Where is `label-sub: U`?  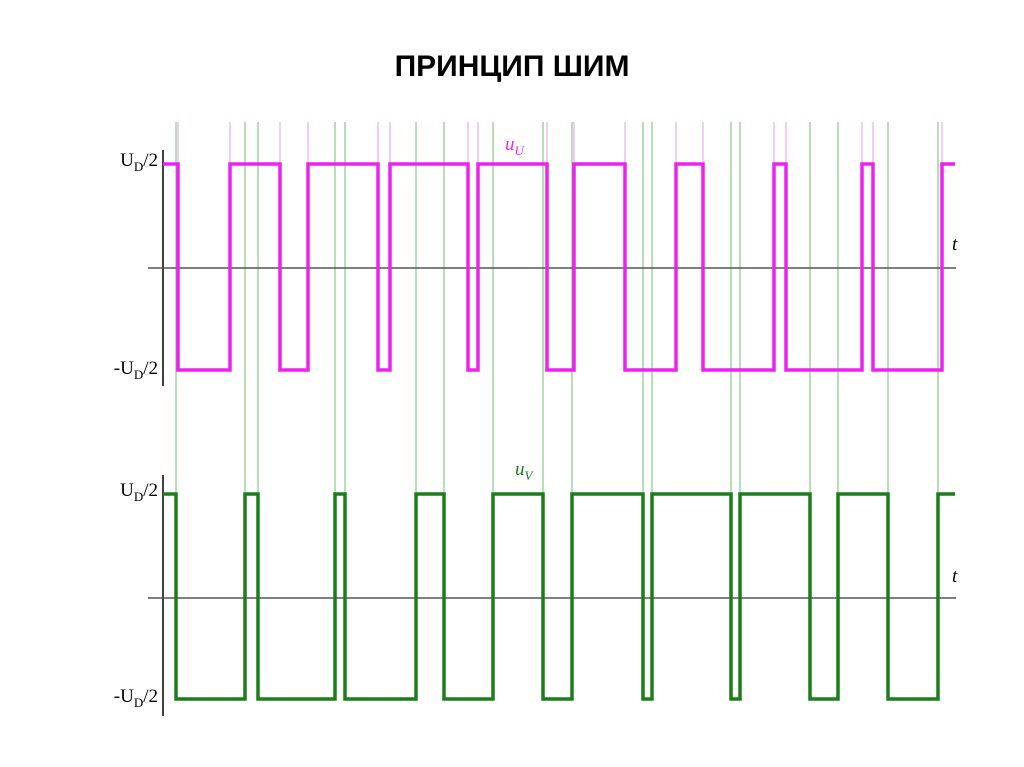
label-sub: U is located at coordinates (520, 150).